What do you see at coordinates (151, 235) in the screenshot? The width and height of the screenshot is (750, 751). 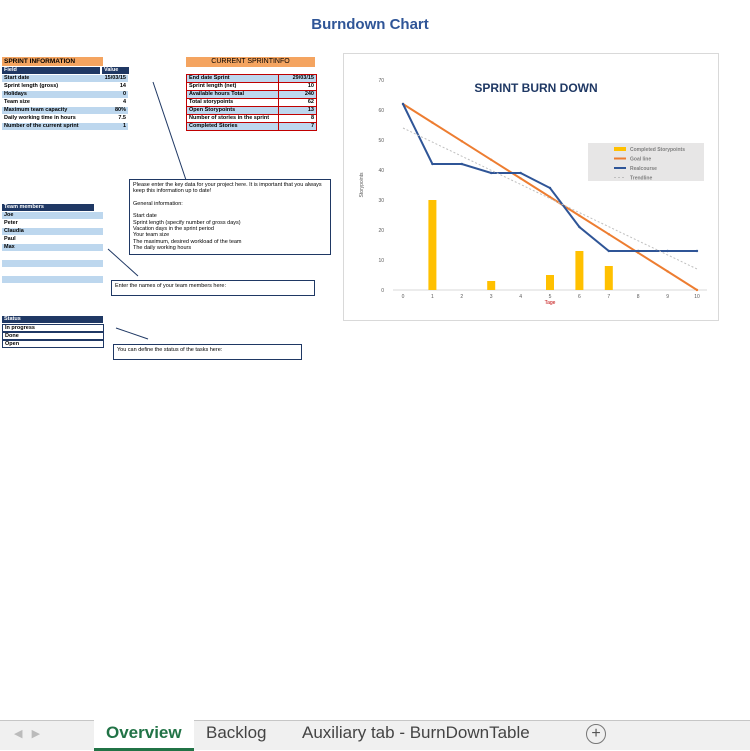 I see `note-line: Your team size` at bounding box center [151, 235].